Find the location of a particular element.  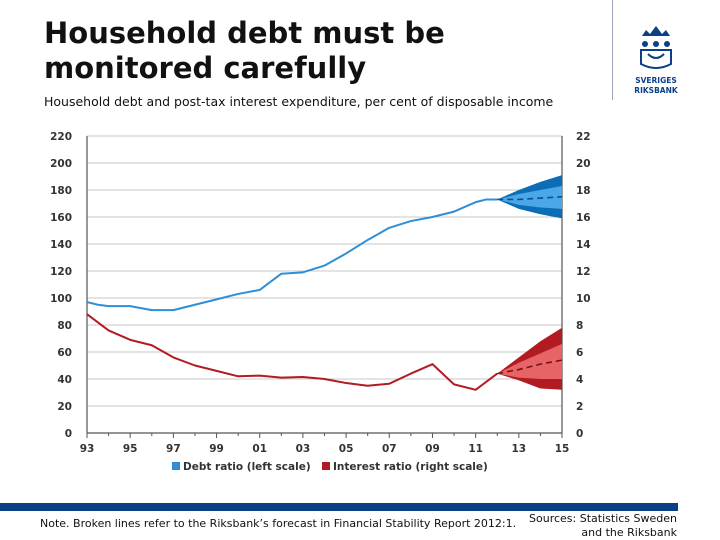

debt-forecast-inner-band is located at coordinates (529, 197).